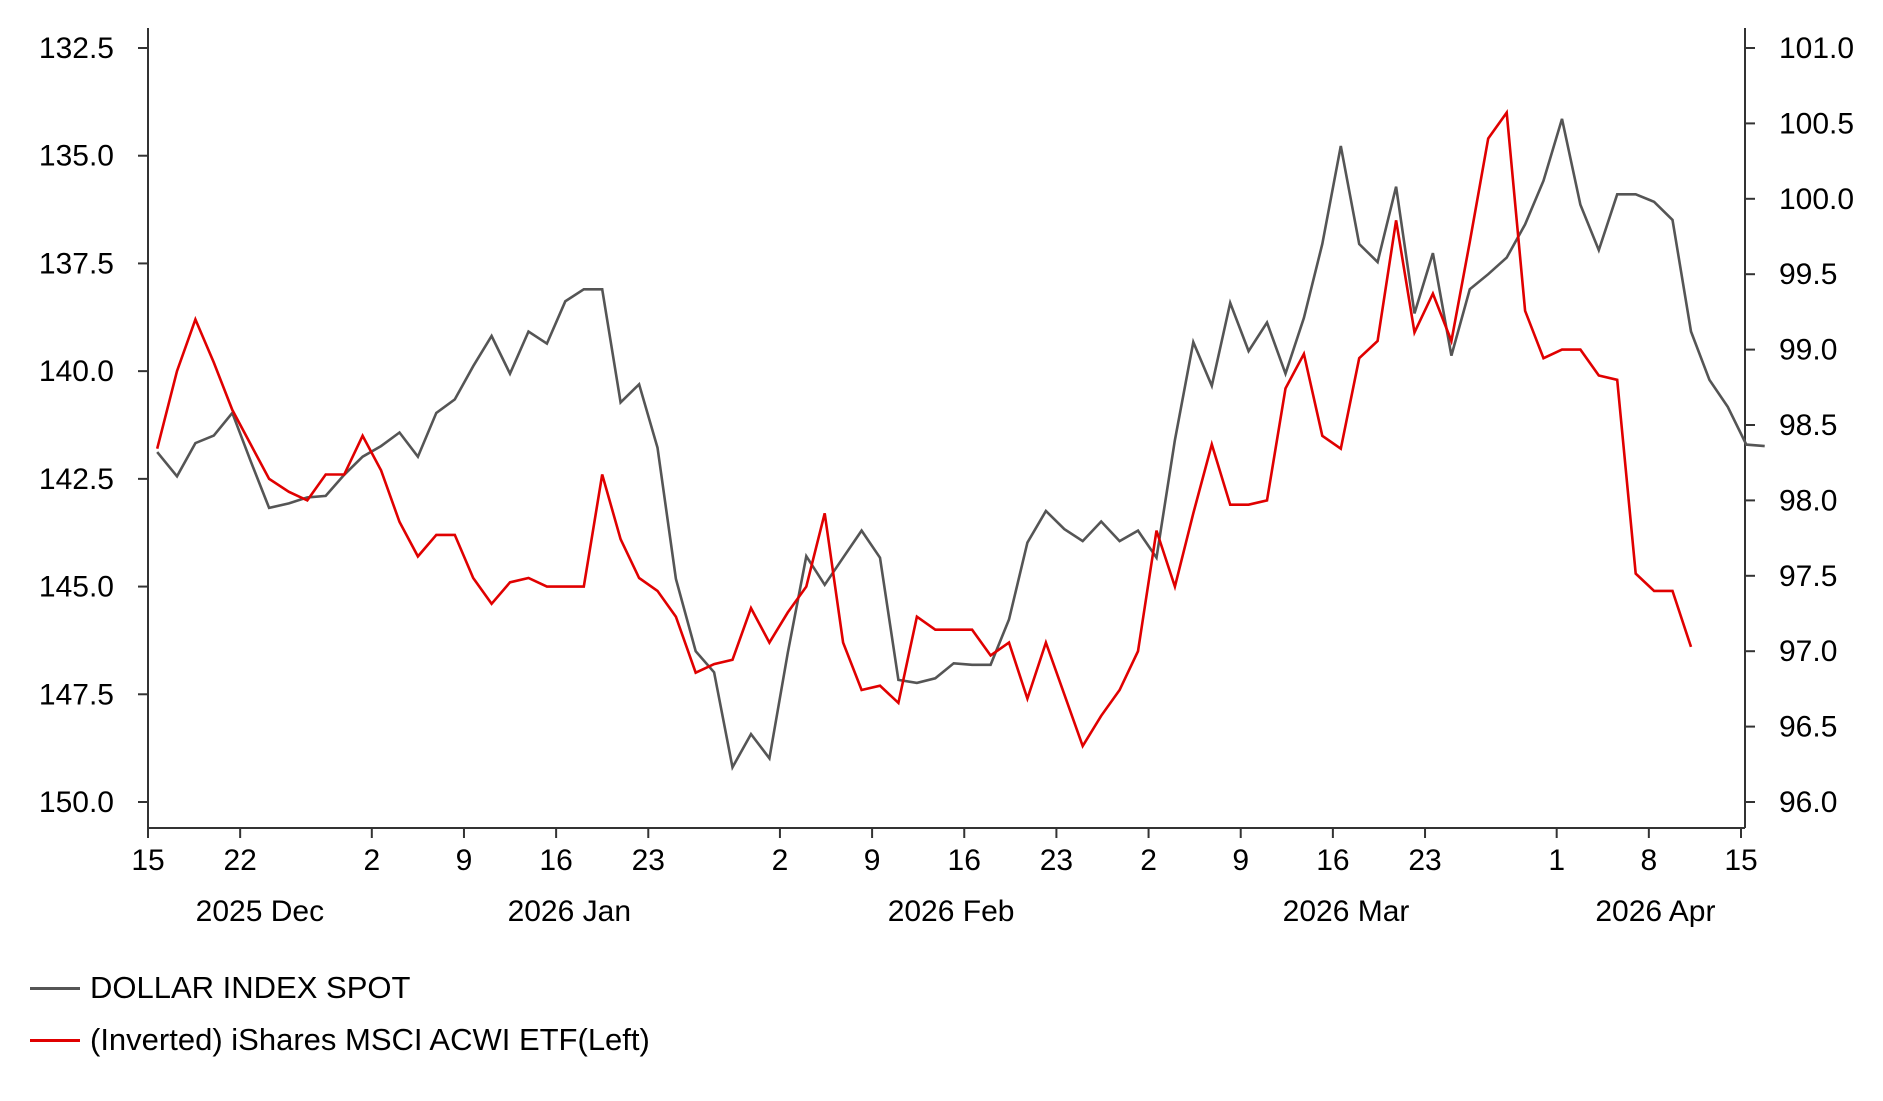 The width and height of the screenshot is (1883, 1101). What do you see at coordinates (76, 156) in the screenshot?
I see `left-tick-label: 135.0` at bounding box center [76, 156].